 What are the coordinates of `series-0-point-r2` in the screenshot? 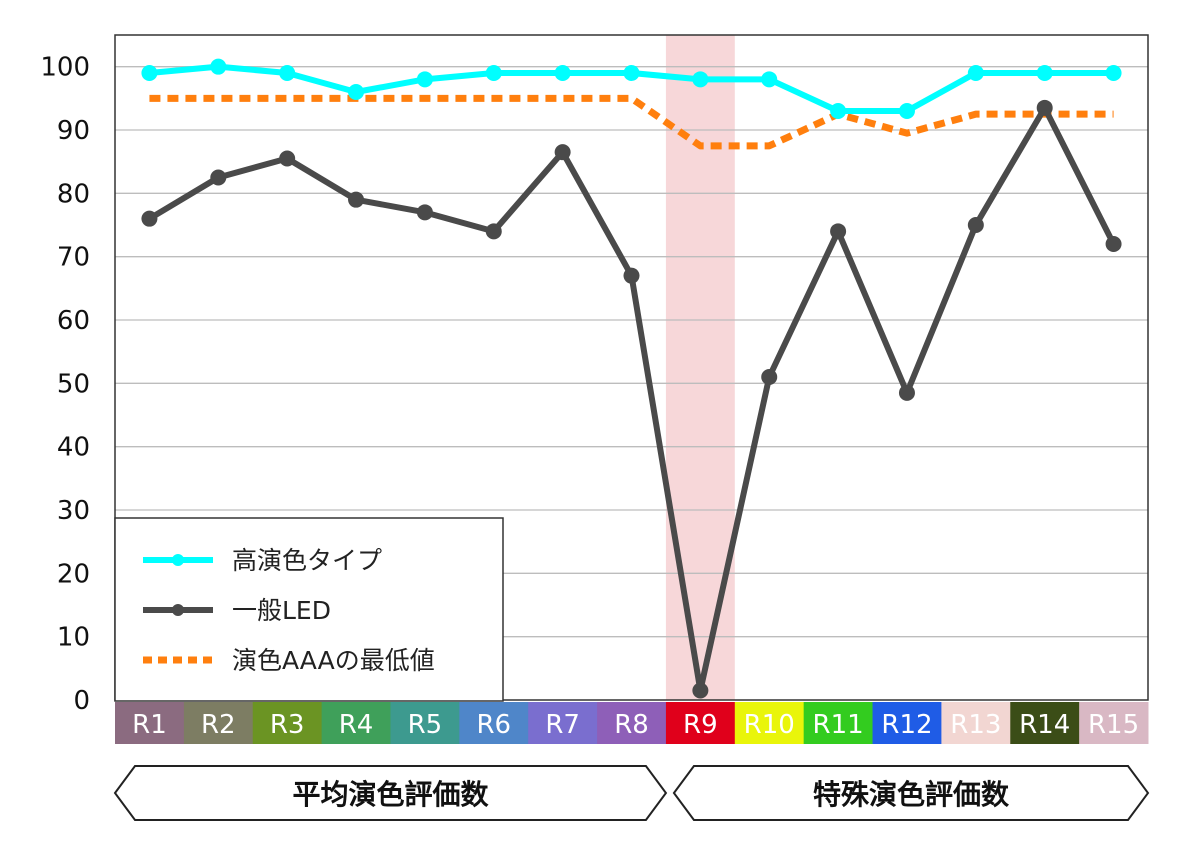 It's located at (218, 66).